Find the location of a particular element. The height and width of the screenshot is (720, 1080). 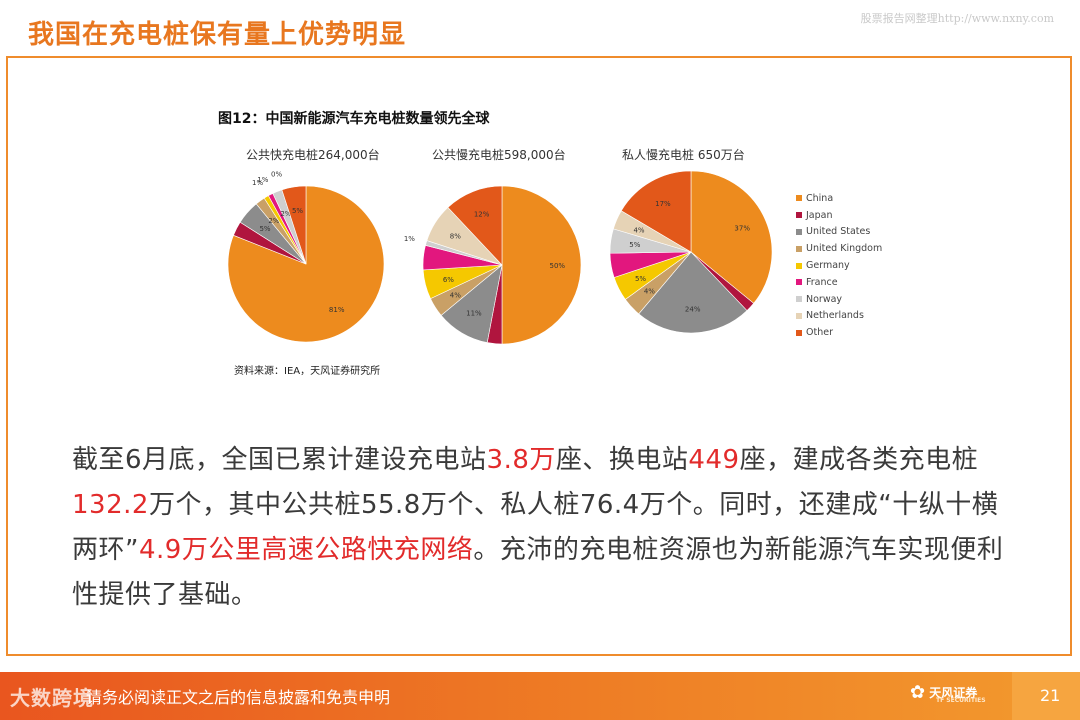

legend-label: Netherlands is located at coordinates (835, 316).